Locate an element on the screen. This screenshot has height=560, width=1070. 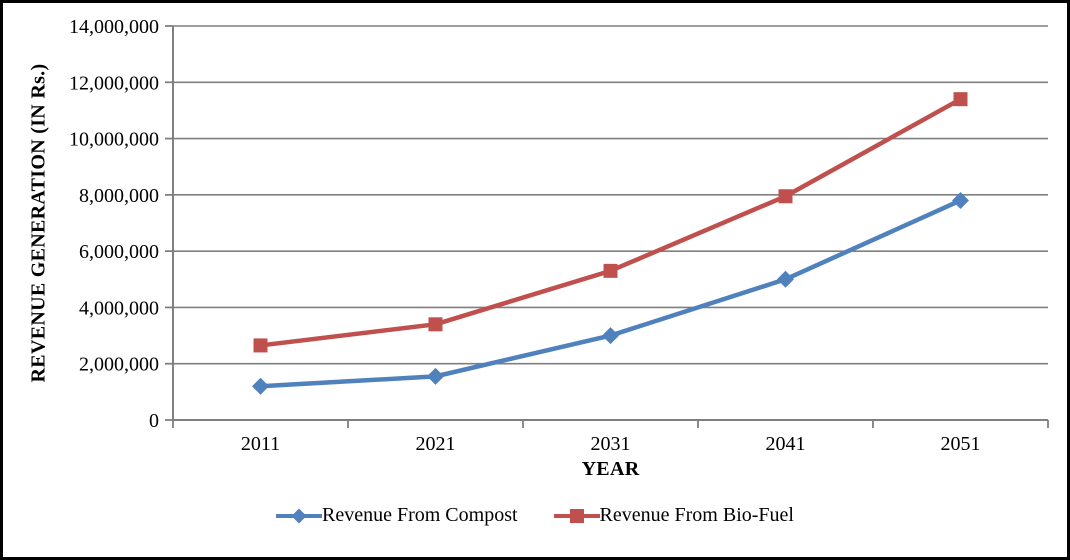
legend-entry-biofuel: Revenue From Bio-Fuel is located at coordinates (673, 515).